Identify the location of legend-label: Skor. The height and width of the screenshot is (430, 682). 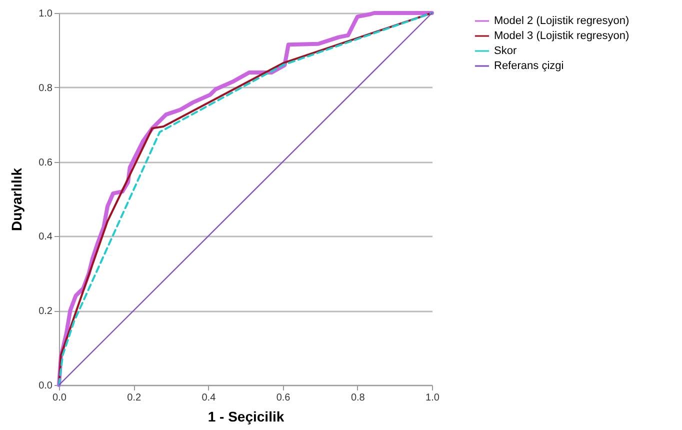
(505, 51).